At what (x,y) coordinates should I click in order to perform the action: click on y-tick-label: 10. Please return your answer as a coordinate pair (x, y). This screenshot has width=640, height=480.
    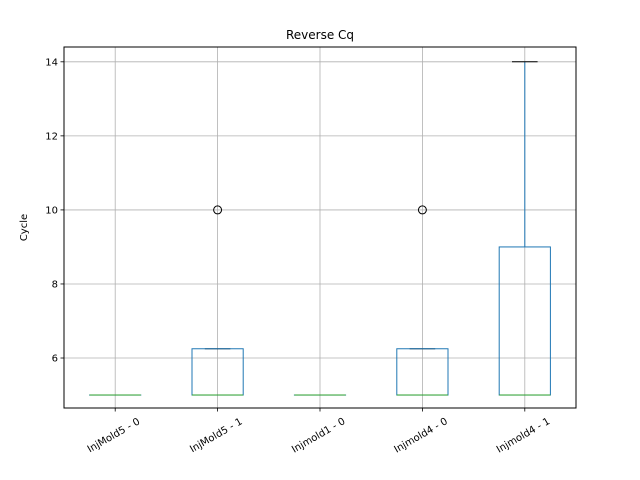
    Looking at the image, I should click on (51, 210).